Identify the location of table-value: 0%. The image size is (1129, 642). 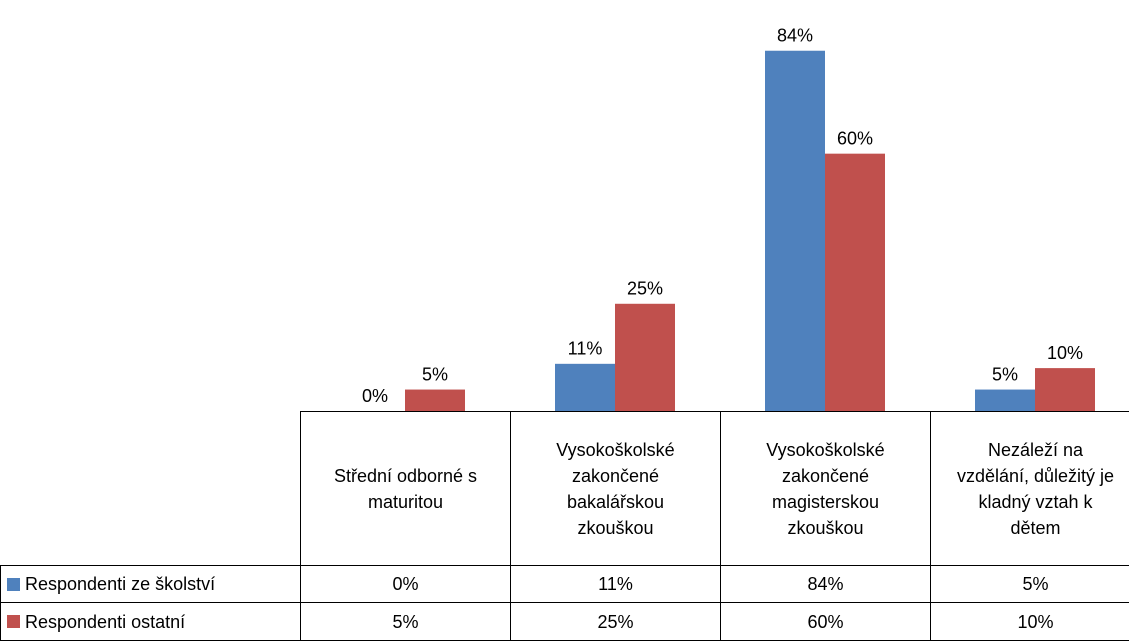
(405, 584).